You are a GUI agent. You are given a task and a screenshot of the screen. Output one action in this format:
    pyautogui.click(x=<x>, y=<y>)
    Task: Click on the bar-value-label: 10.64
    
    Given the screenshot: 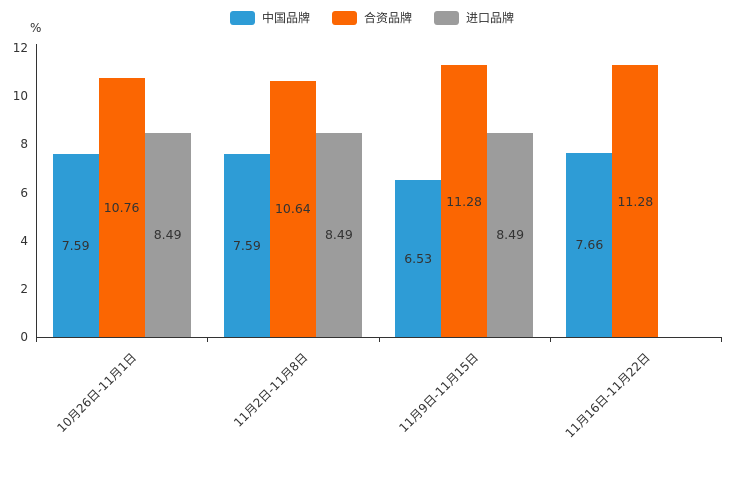 What is the action you would take?
    pyautogui.click(x=292, y=209)
    